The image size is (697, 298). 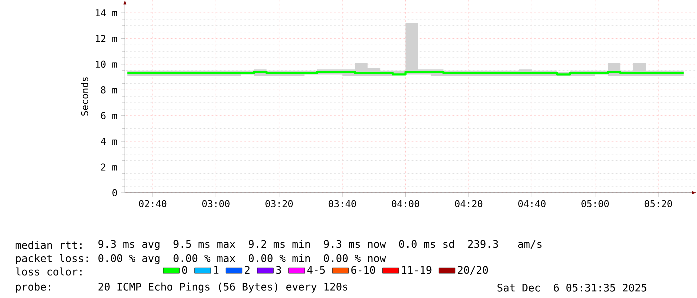 I want to click on legend-label: 2, so click(x=247, y=270).